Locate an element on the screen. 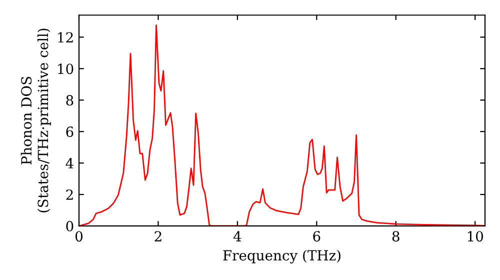  x-tick-label: 6 is located at coordinates (316, 236).